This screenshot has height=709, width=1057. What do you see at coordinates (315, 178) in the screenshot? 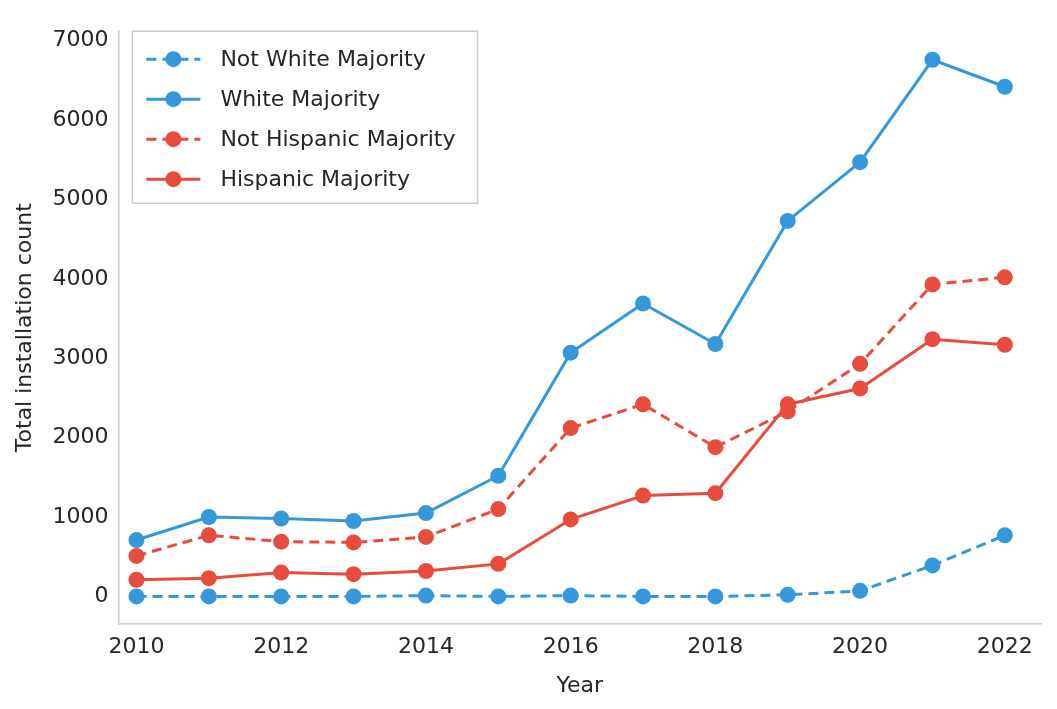
I see `legend-label: Hispanic Majority` at bounding box center [315, 178].